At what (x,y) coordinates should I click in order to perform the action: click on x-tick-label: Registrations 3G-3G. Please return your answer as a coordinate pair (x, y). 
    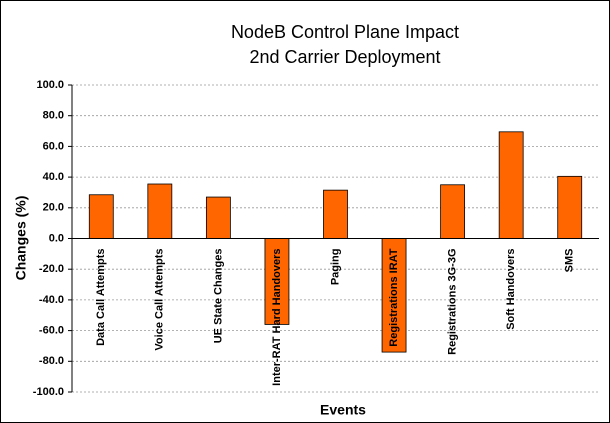
    Looking at the image, I should click on (453, 301).